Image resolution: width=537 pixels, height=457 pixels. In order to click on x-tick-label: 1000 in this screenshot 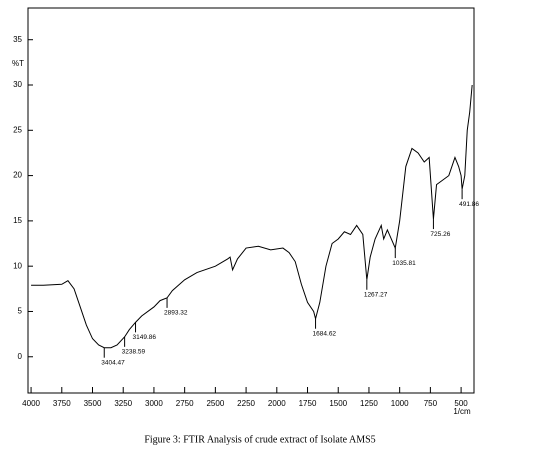, I will do `click(400, 403)`.